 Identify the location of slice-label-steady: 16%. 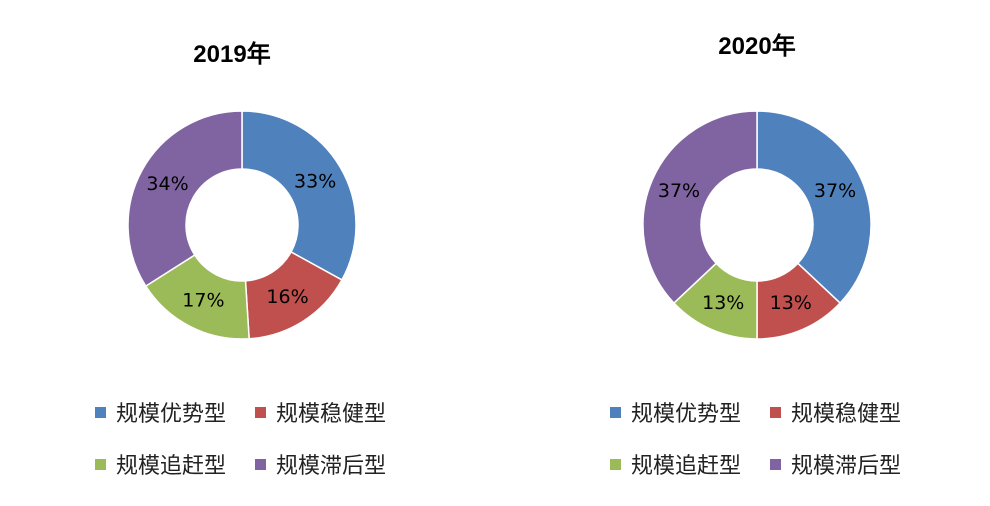
(287, 297).